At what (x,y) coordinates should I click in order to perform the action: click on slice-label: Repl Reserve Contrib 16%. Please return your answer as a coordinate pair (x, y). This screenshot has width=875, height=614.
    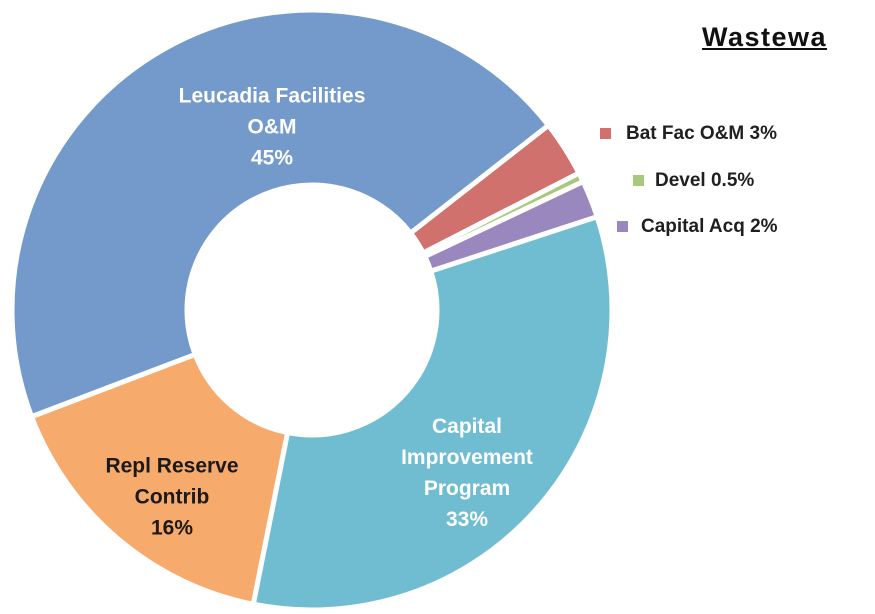
    Looking at the image, I should click on (172, 497).